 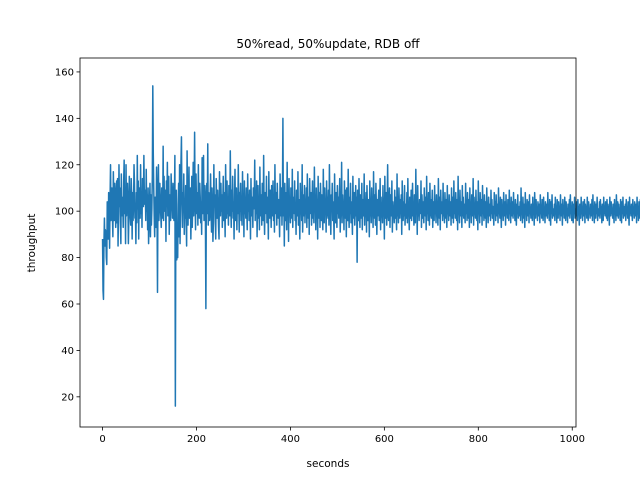 What do you see at coordinates (478, 439) in the screenshot?
I see `x-tick-label: 800` at bounding box center [478, 439].